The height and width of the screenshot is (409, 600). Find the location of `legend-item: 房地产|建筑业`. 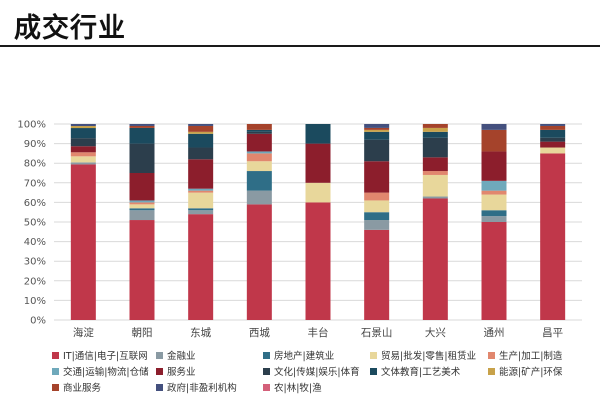

legend-item: 房地产|建筑业 is located at coordinates (298, 355).